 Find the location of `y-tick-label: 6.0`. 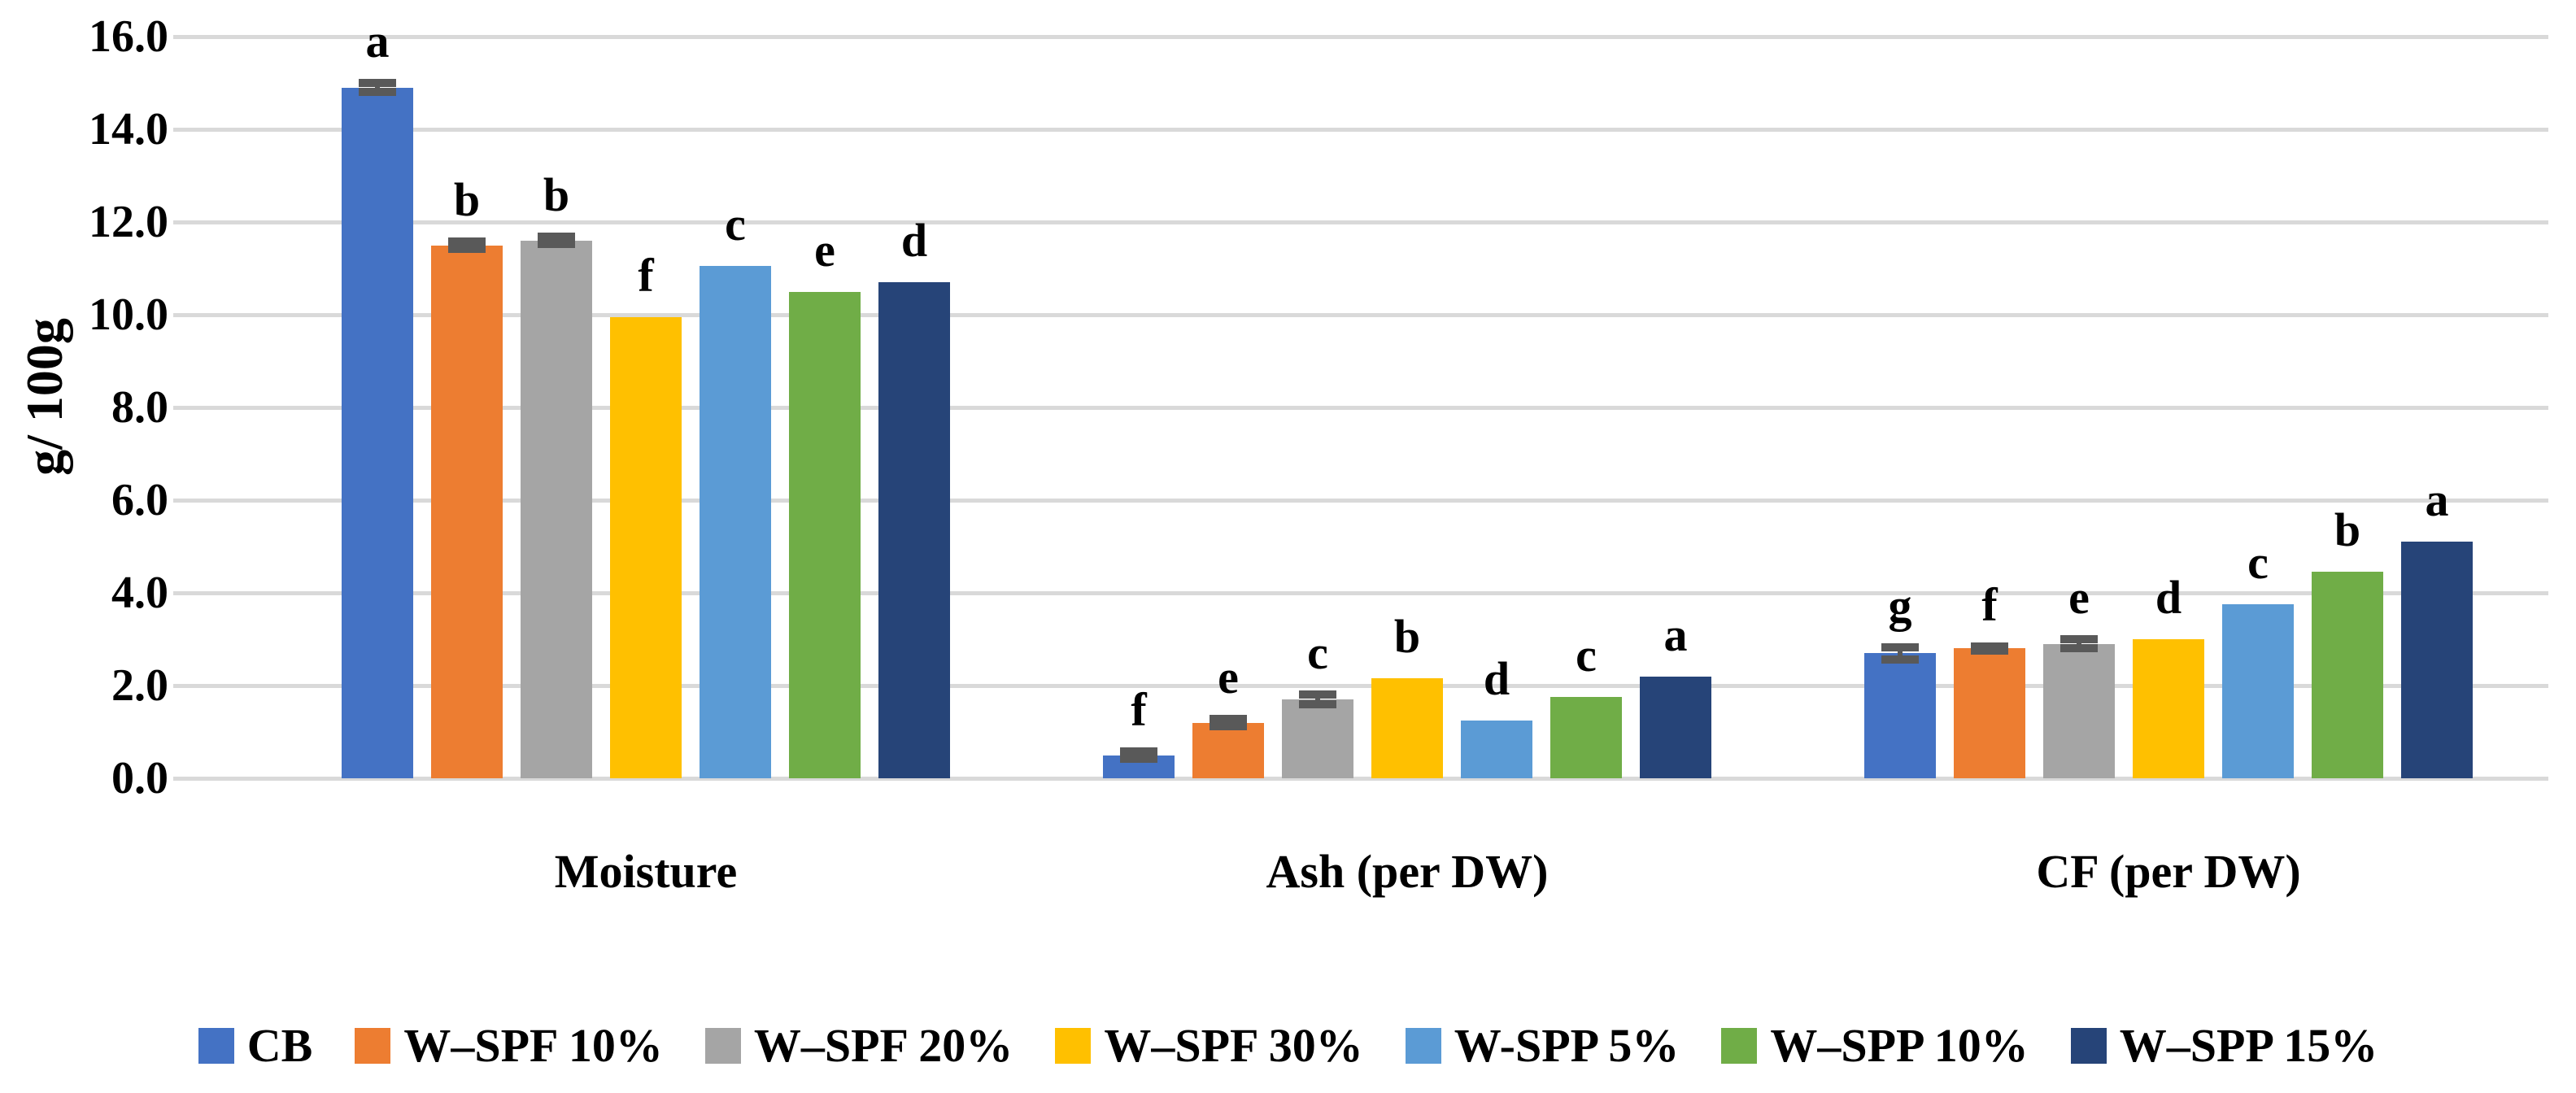

y-tick-label: 6.0 is located at coordinates (139, 500).